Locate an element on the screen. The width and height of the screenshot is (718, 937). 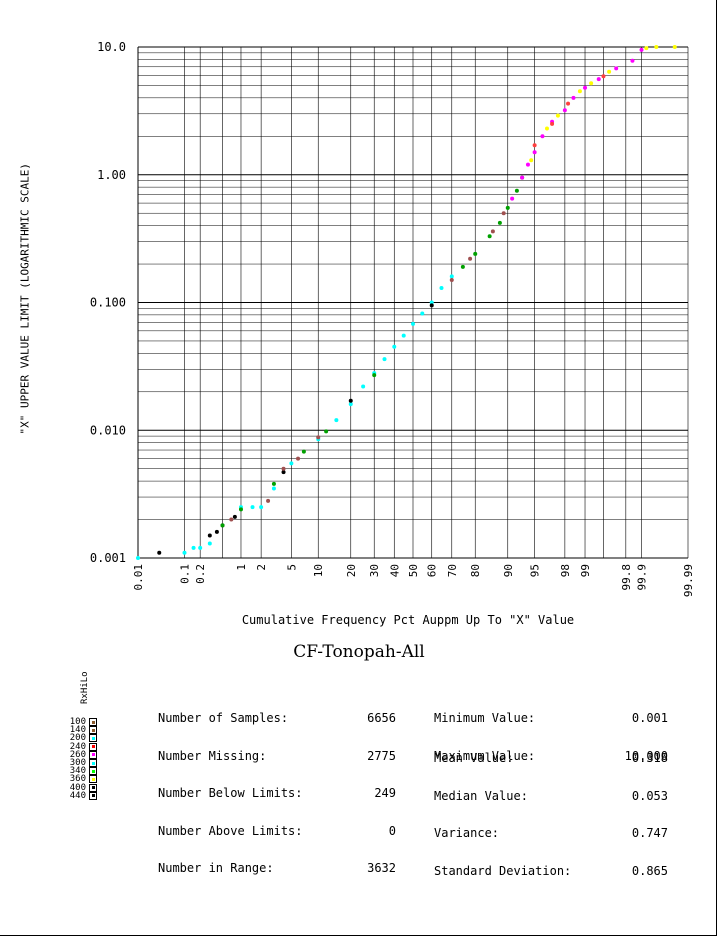
stat-value: 10.000 is located at coordinates (646, 755).